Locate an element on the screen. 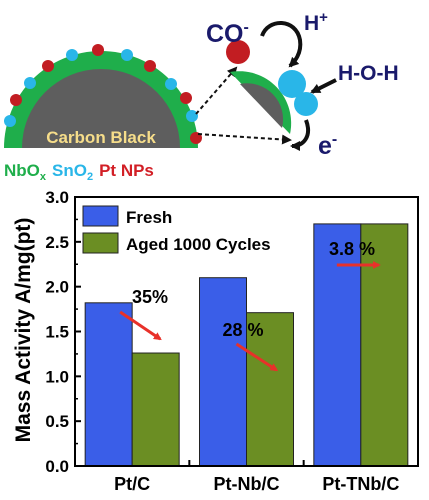 This screenshot has height=500, width=429. pt-nanoparticles is located at coordinates (106, 94).